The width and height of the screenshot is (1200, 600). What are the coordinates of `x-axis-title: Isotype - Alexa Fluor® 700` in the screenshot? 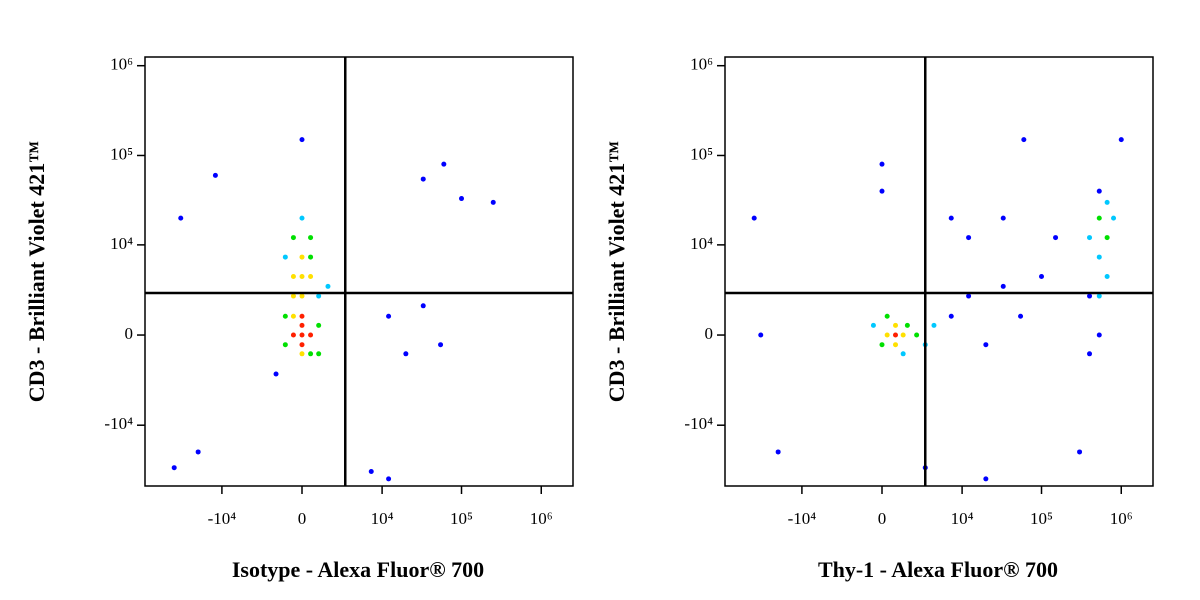 It's located at (358, 569).